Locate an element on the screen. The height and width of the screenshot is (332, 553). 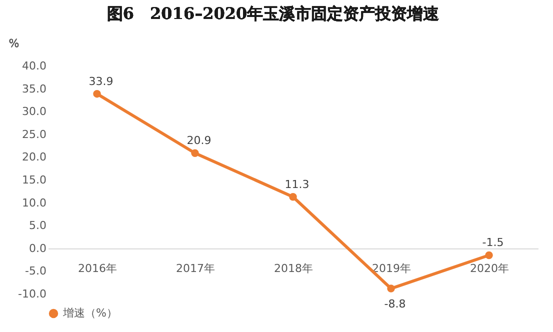
y-tick-label: 0.0 is located at coordinates (37, 248).